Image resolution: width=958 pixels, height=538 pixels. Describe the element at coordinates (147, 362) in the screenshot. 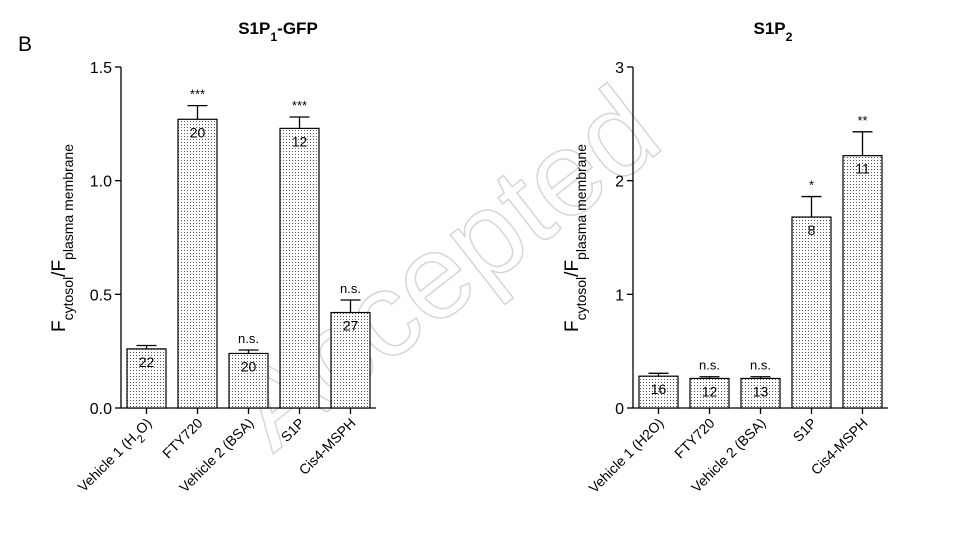

I see `n-label: 22` at that location.